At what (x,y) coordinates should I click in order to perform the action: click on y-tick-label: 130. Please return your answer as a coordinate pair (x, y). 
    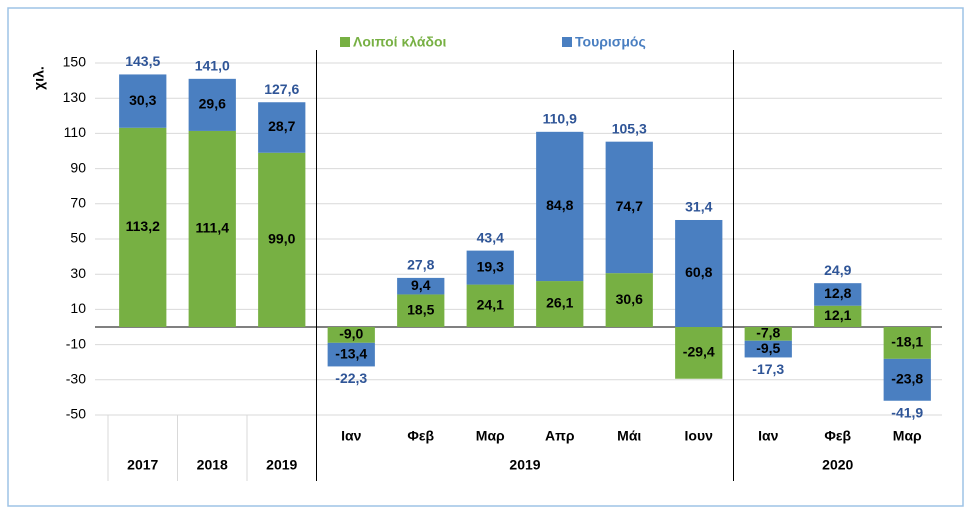
    Looking at the image, I should click on (75, 97).